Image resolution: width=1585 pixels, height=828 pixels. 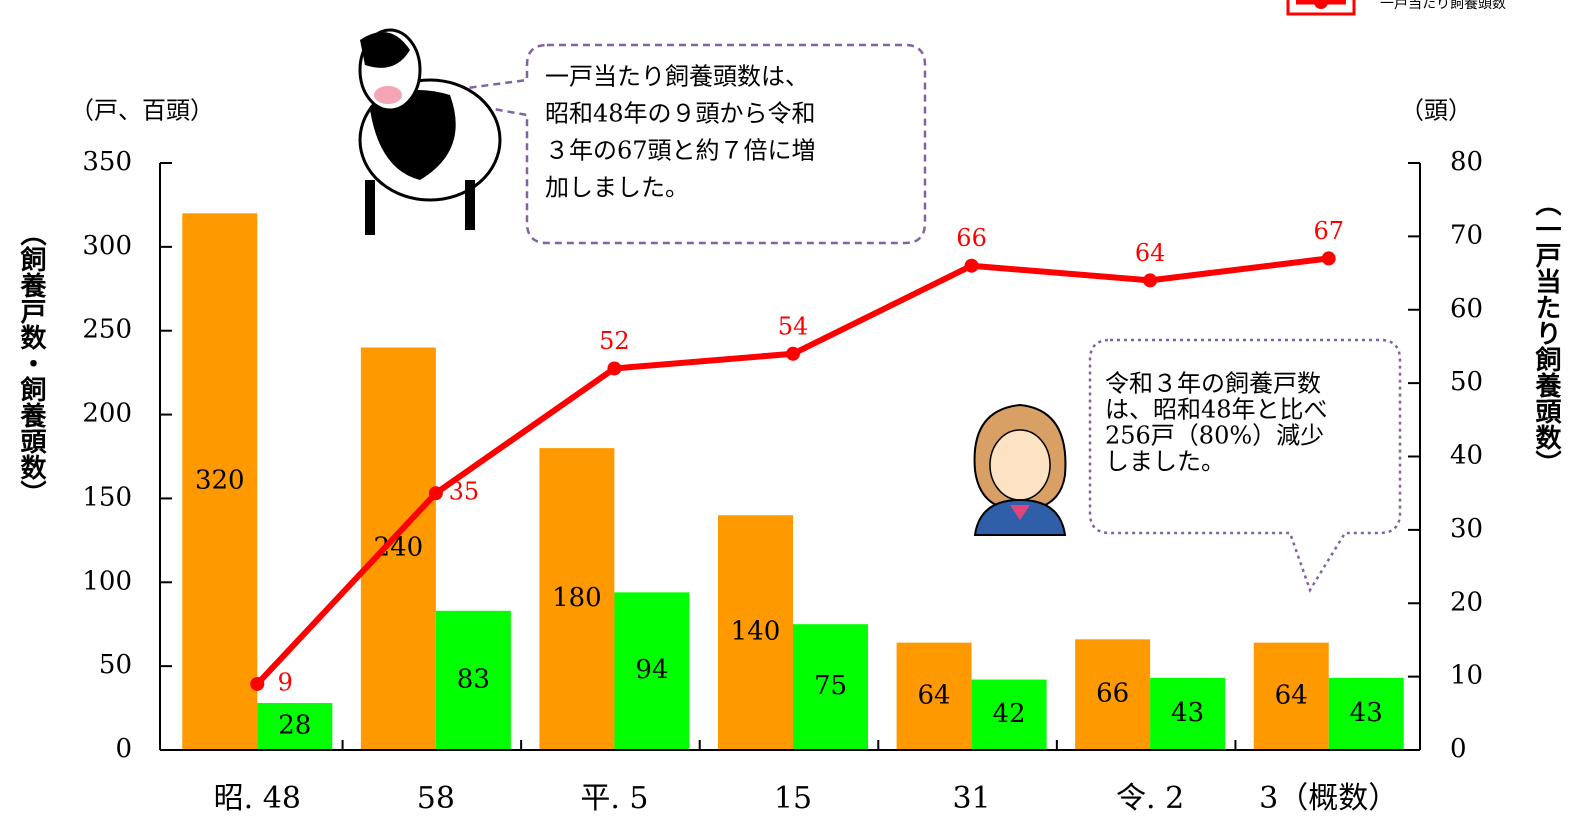 I want to click on bar-value-label: 28, so click(x=294, y=726).